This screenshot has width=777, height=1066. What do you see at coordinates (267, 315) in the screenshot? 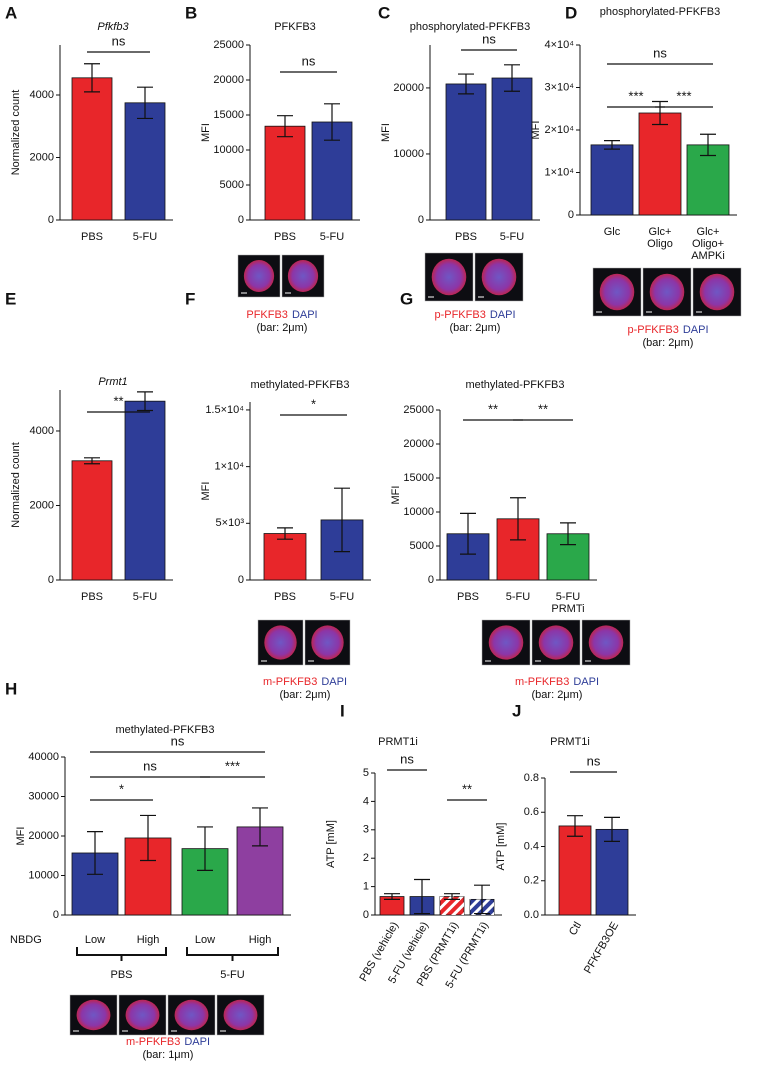
I see `caption-stain: PFKFB3` at bounding box center [267, 315].